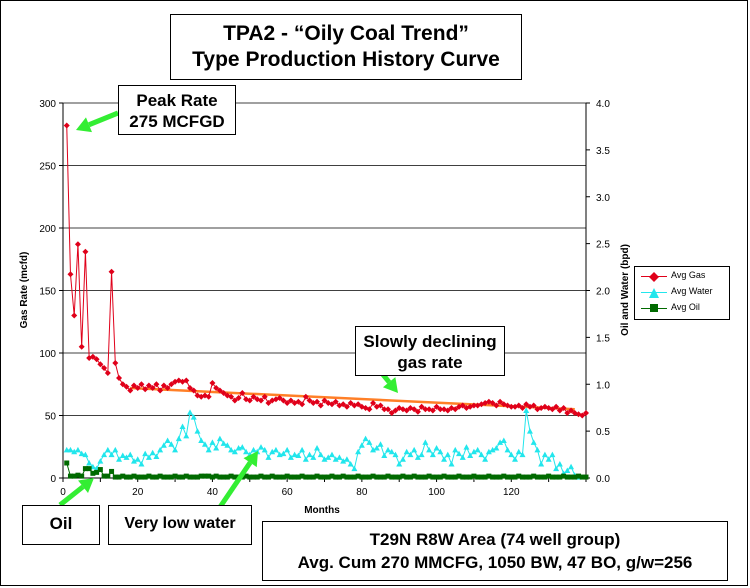  Describe the element at coordinates (654, 308) in the screenshot. I see `square-marker-icon` at that location.